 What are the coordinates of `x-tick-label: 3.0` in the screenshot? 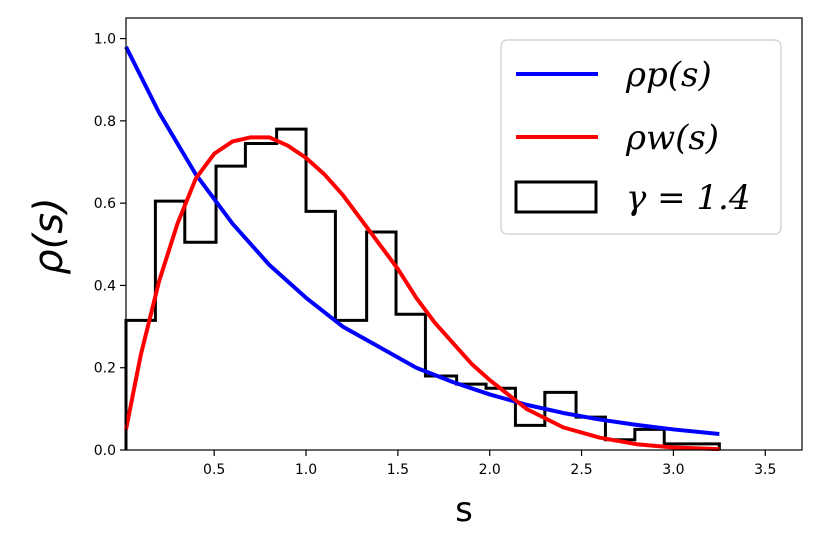 It's located at (673, 470).